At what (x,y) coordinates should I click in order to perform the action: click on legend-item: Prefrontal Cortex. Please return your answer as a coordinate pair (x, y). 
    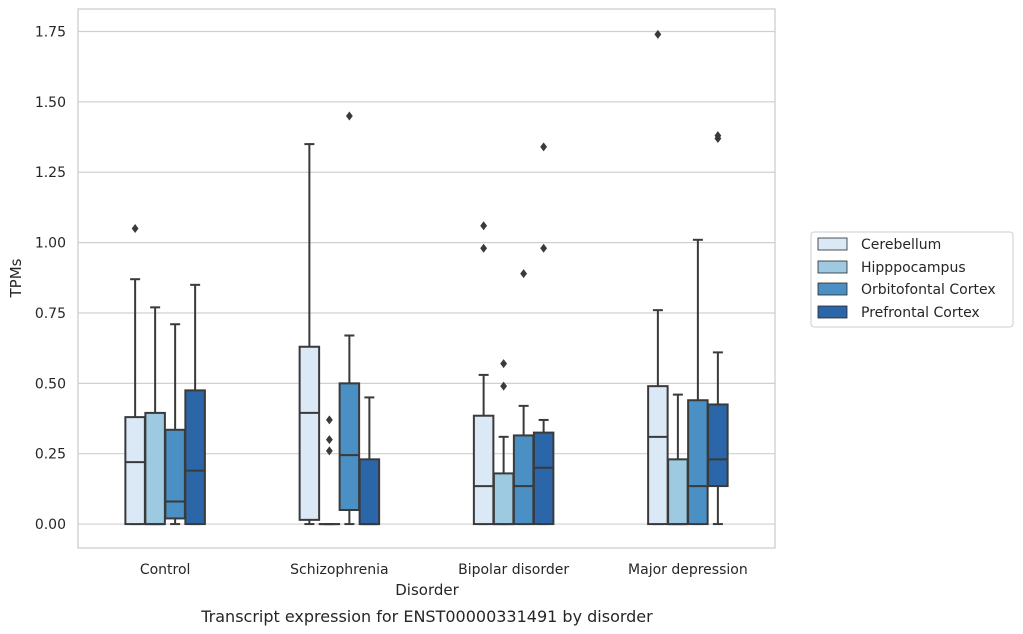
    Looking at the image, I should click on (898, 313).